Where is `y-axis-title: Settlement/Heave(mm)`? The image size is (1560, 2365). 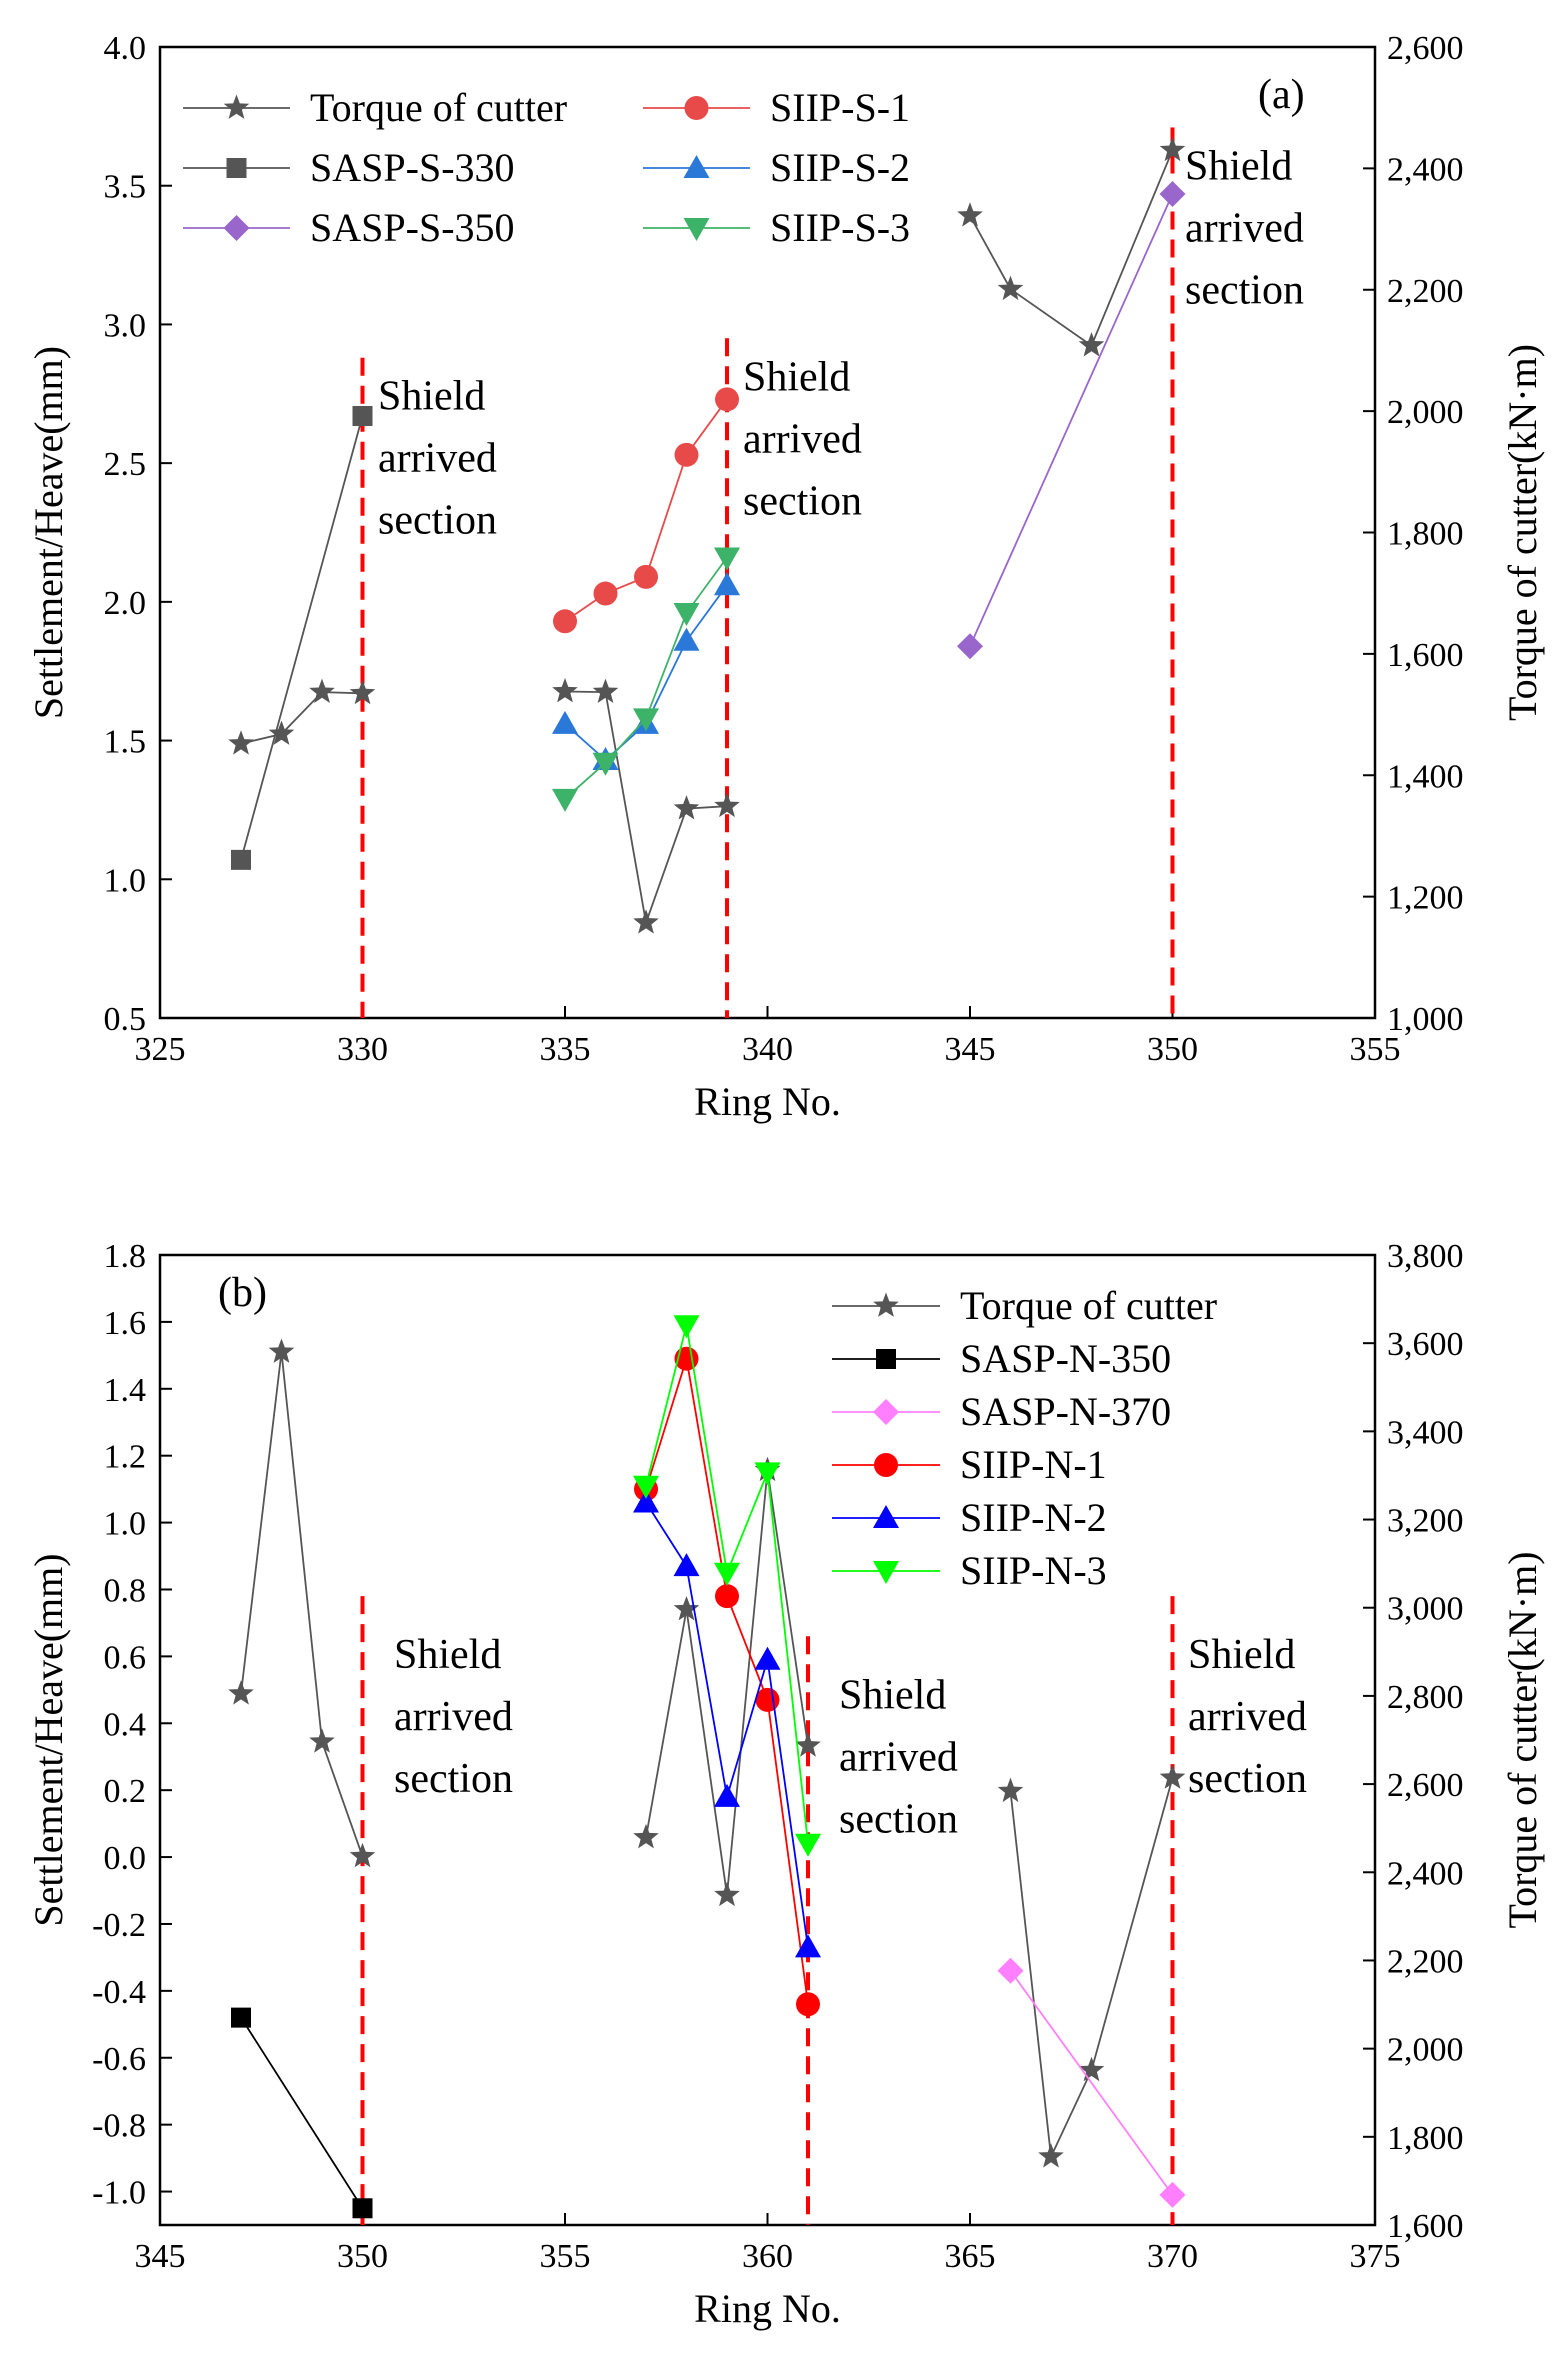
y-axis-title: Settlement/Heave(mm) is located at coordinates (48, 532).